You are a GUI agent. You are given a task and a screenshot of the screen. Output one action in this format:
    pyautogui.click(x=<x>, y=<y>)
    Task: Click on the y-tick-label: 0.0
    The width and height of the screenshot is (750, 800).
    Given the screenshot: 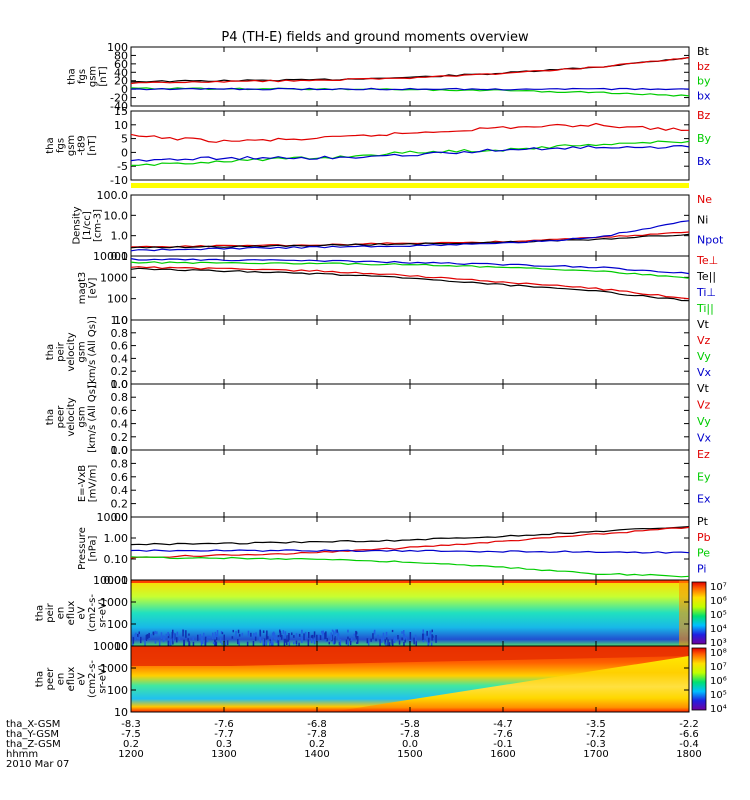 What is the action you would take?
    pyautogui.click(x=120, y=450)
    